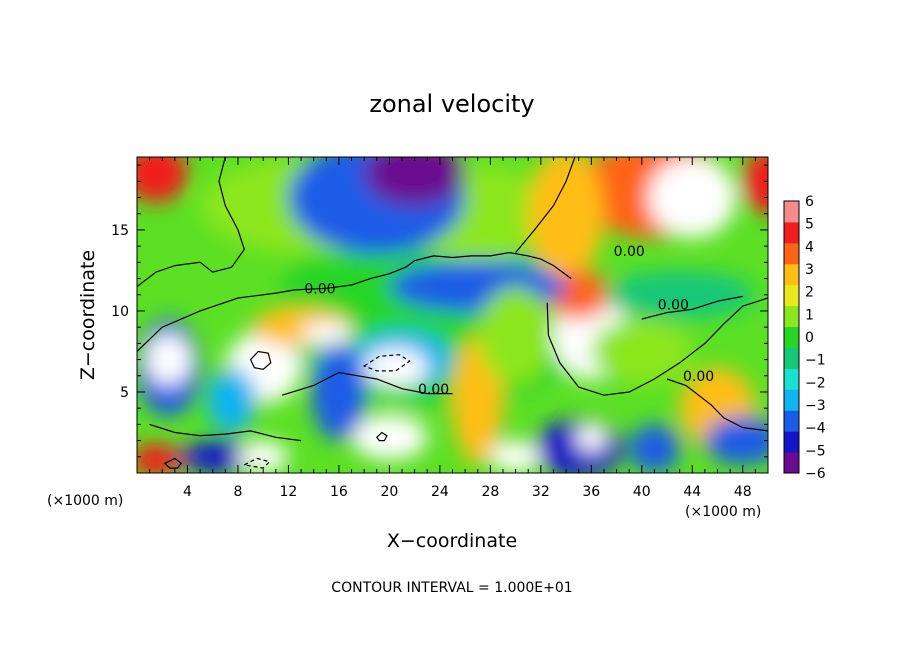 The height and width of the screenshot is (654, 904). What do you see at coordinates (452, 541) in the screenshot?
I see `x-axis-label: X−coordinate` at bounding box center [452, 541].